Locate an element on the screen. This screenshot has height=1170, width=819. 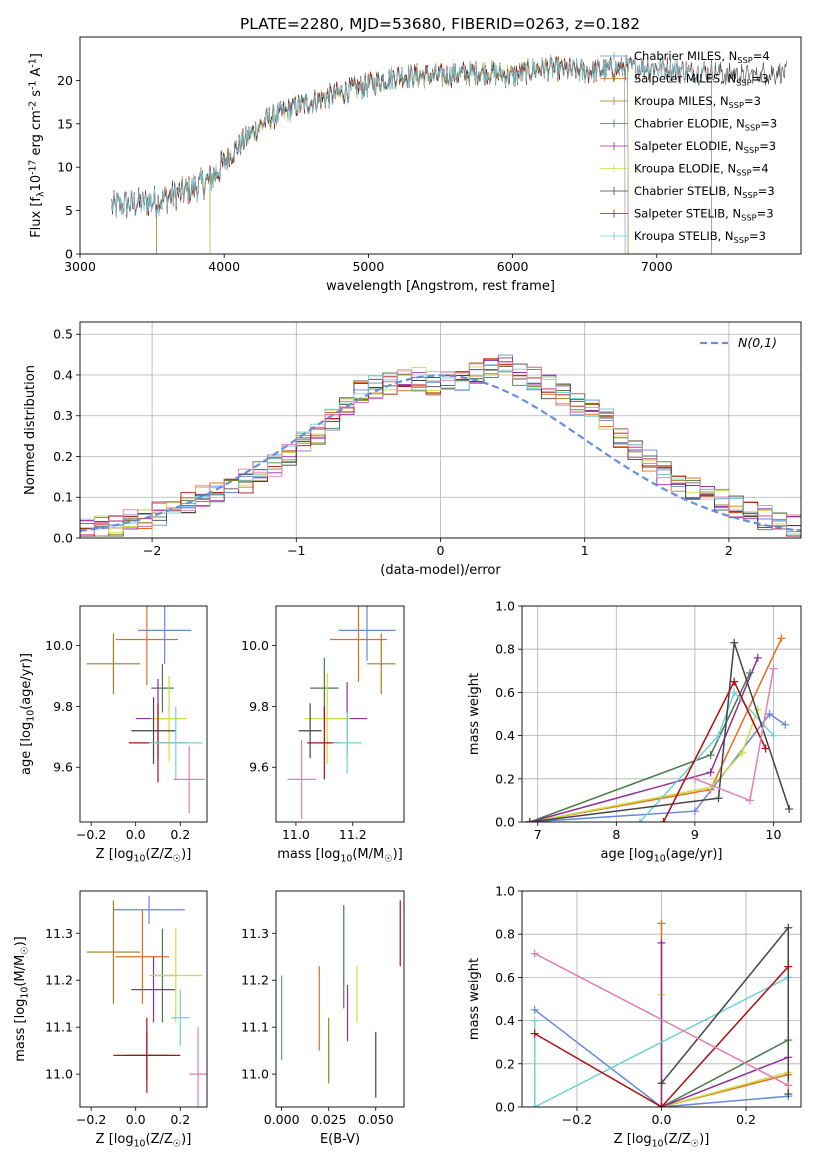
x-tick-label: 2 is located at coordinates (729, 550).